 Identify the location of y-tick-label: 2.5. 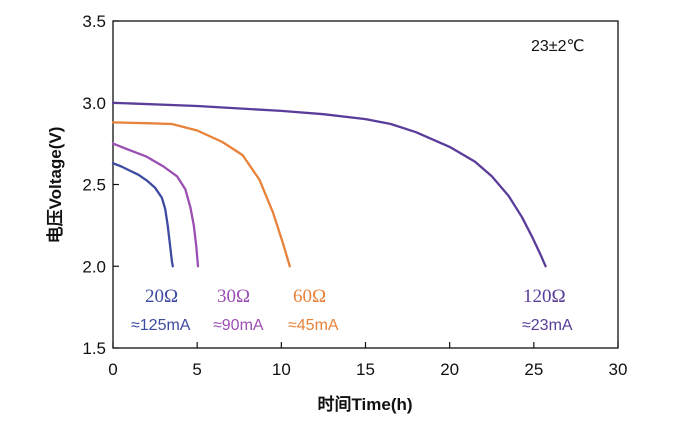
(94, 185).